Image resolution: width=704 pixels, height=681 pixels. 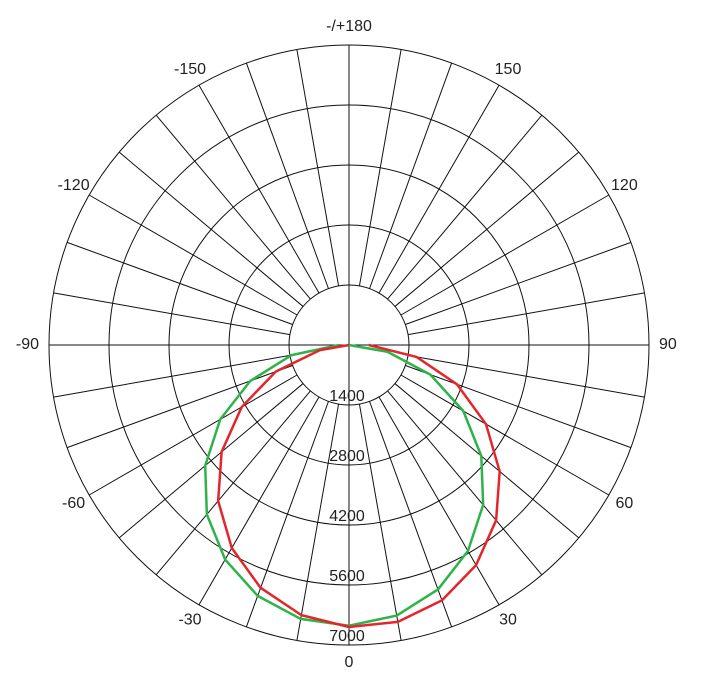 I want to click on r-tick-label: 1400, so click(x=347, y=396).